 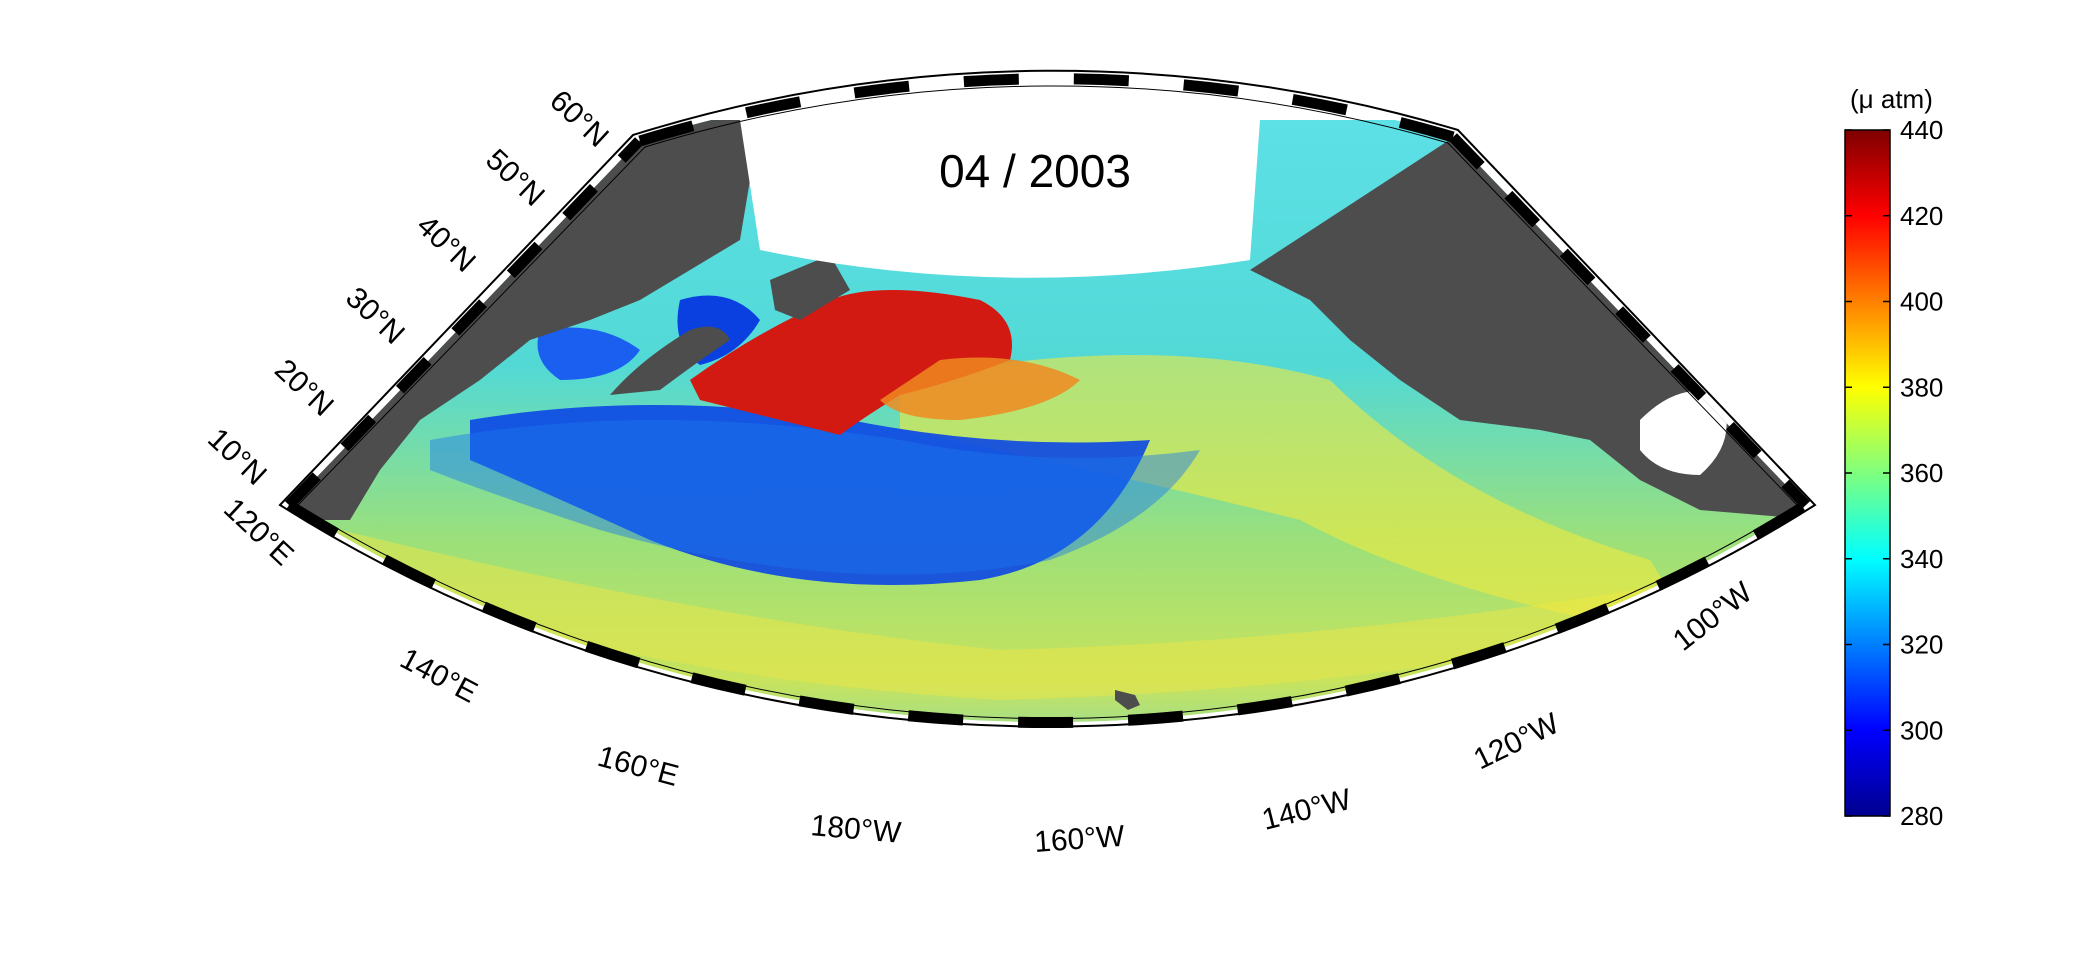 What do you see at coordinates (1683, 432) in the screenshot?
I see `hudson-bay` at bounding box center [1683, 432].